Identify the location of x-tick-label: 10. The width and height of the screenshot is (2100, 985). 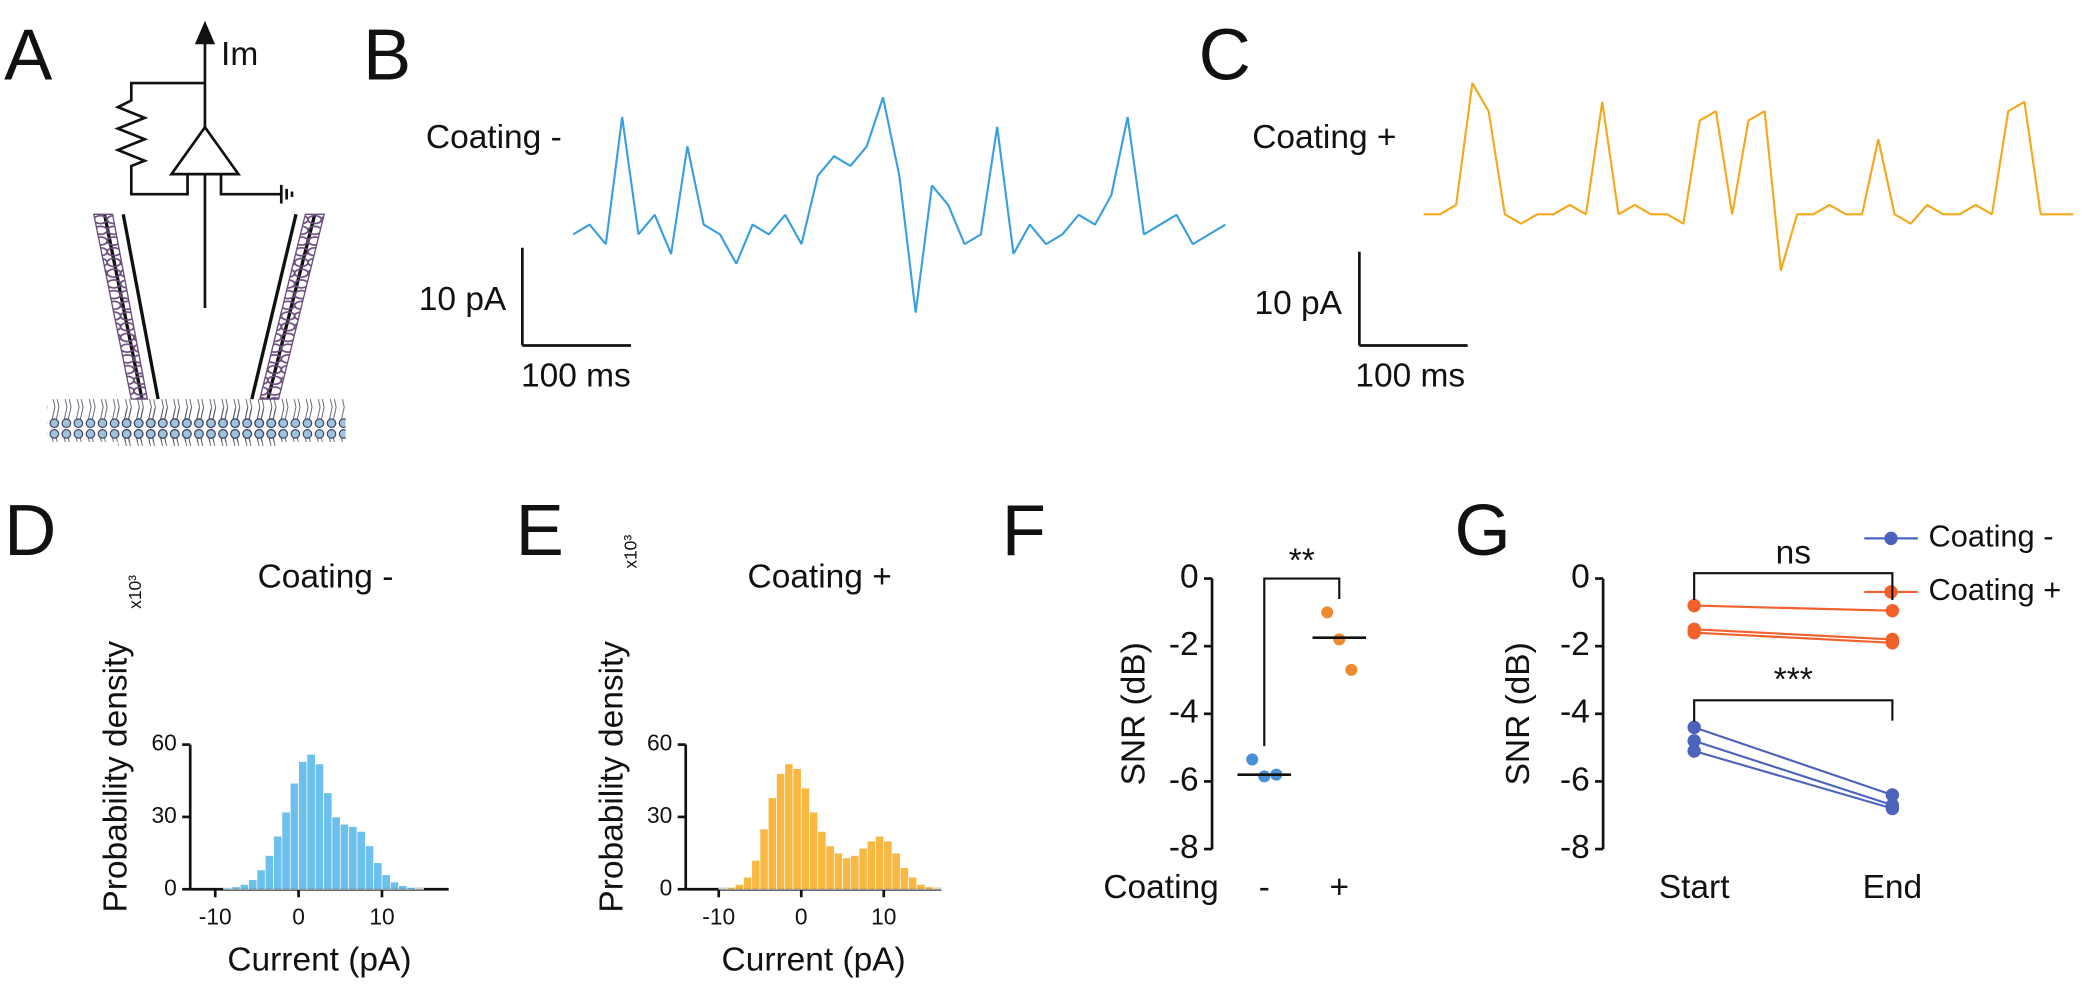
(883, 917).